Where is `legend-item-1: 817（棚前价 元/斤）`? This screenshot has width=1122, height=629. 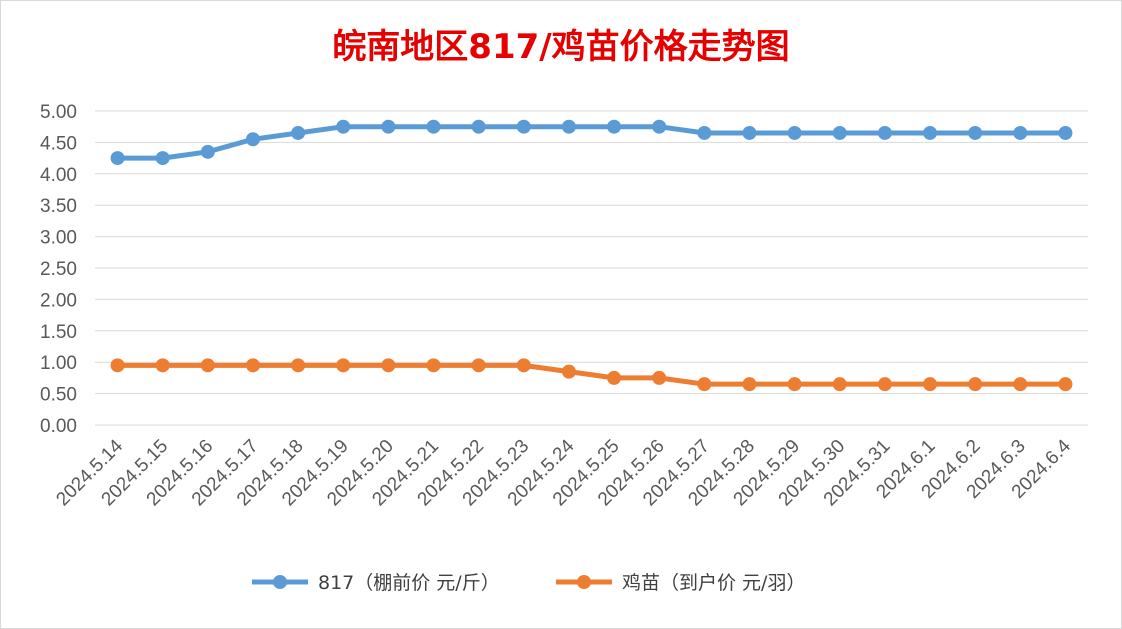
legend-item-1: 817（棚前价 元/斤） is located at coordinates (376, 583).